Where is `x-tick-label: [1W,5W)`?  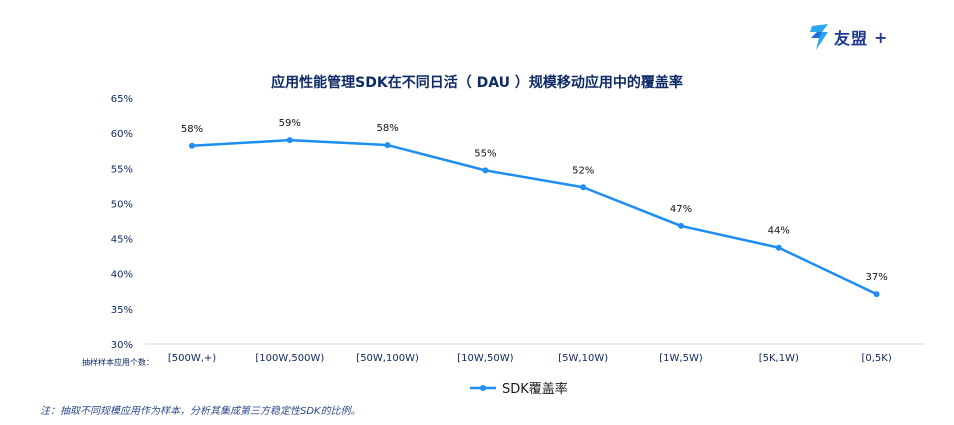 x-tick-label: [1W,5W) is located at coordinates (681, 358).